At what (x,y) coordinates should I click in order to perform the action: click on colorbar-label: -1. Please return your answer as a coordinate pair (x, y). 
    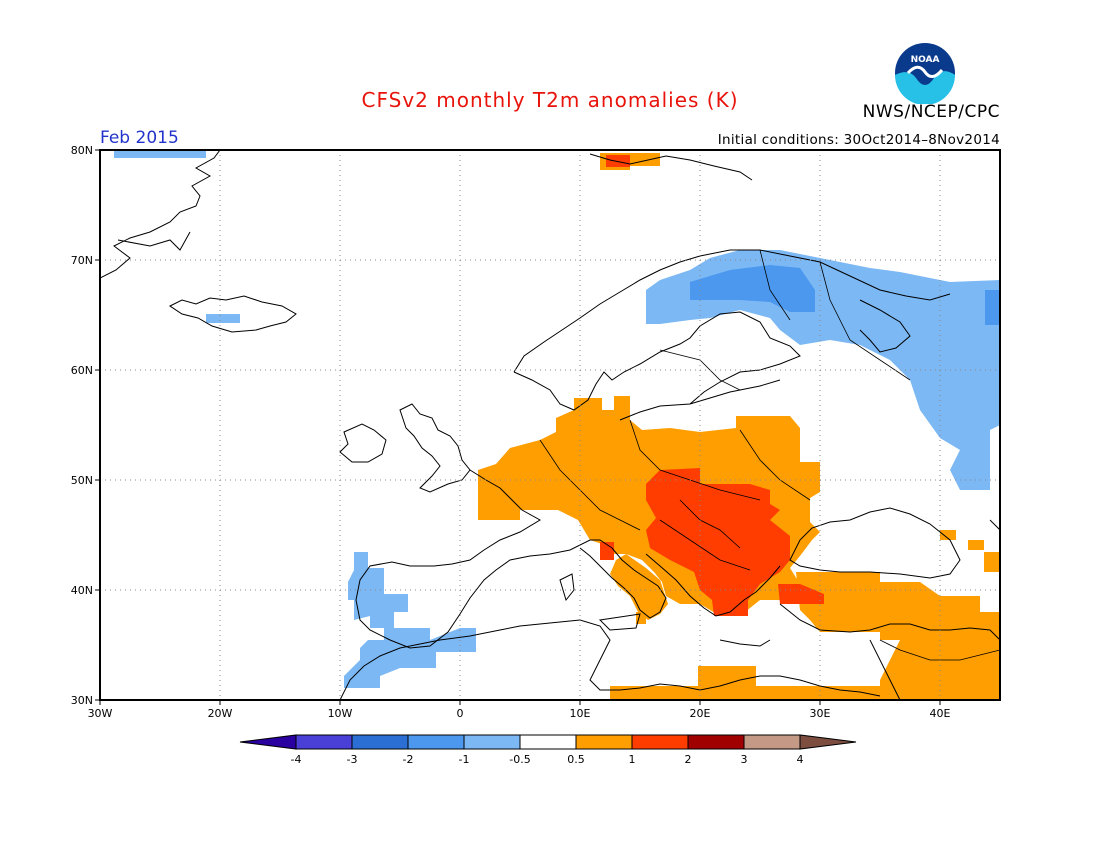
    Looking at the image, I should click on (464, 759).